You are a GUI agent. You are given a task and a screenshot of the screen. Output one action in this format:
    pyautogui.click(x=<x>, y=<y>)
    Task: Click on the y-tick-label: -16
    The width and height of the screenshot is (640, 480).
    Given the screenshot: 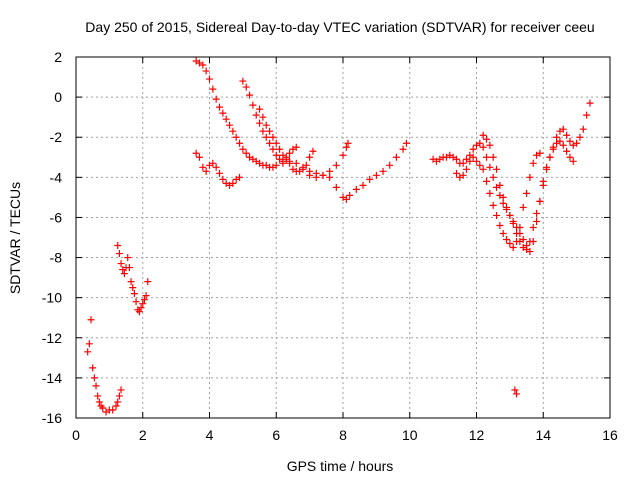 What is the action you would take?
    pyautogui.click(x=52, y=418)
    